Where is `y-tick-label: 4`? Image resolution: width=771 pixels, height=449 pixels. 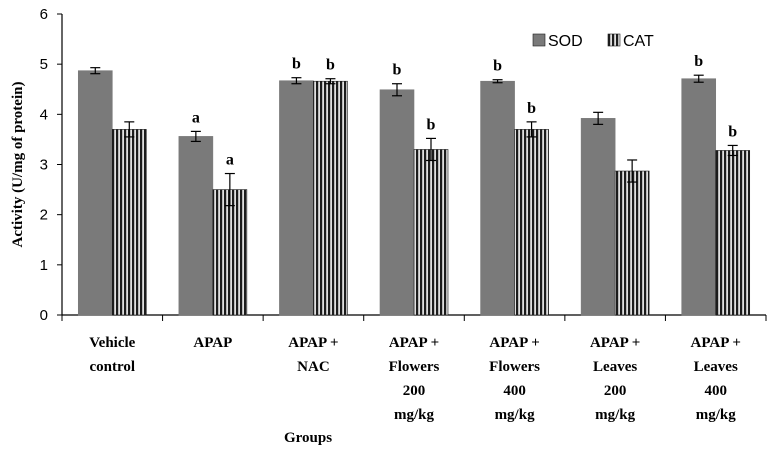 y-tick-label: 4 is located at coordinates (44, 114).